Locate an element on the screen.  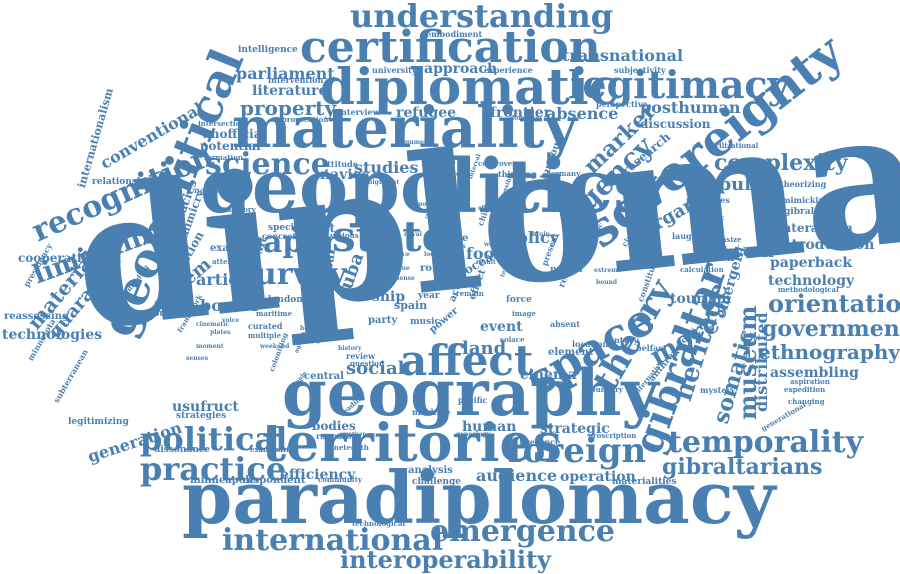
word-study: study is located at coordinates (487, 208).